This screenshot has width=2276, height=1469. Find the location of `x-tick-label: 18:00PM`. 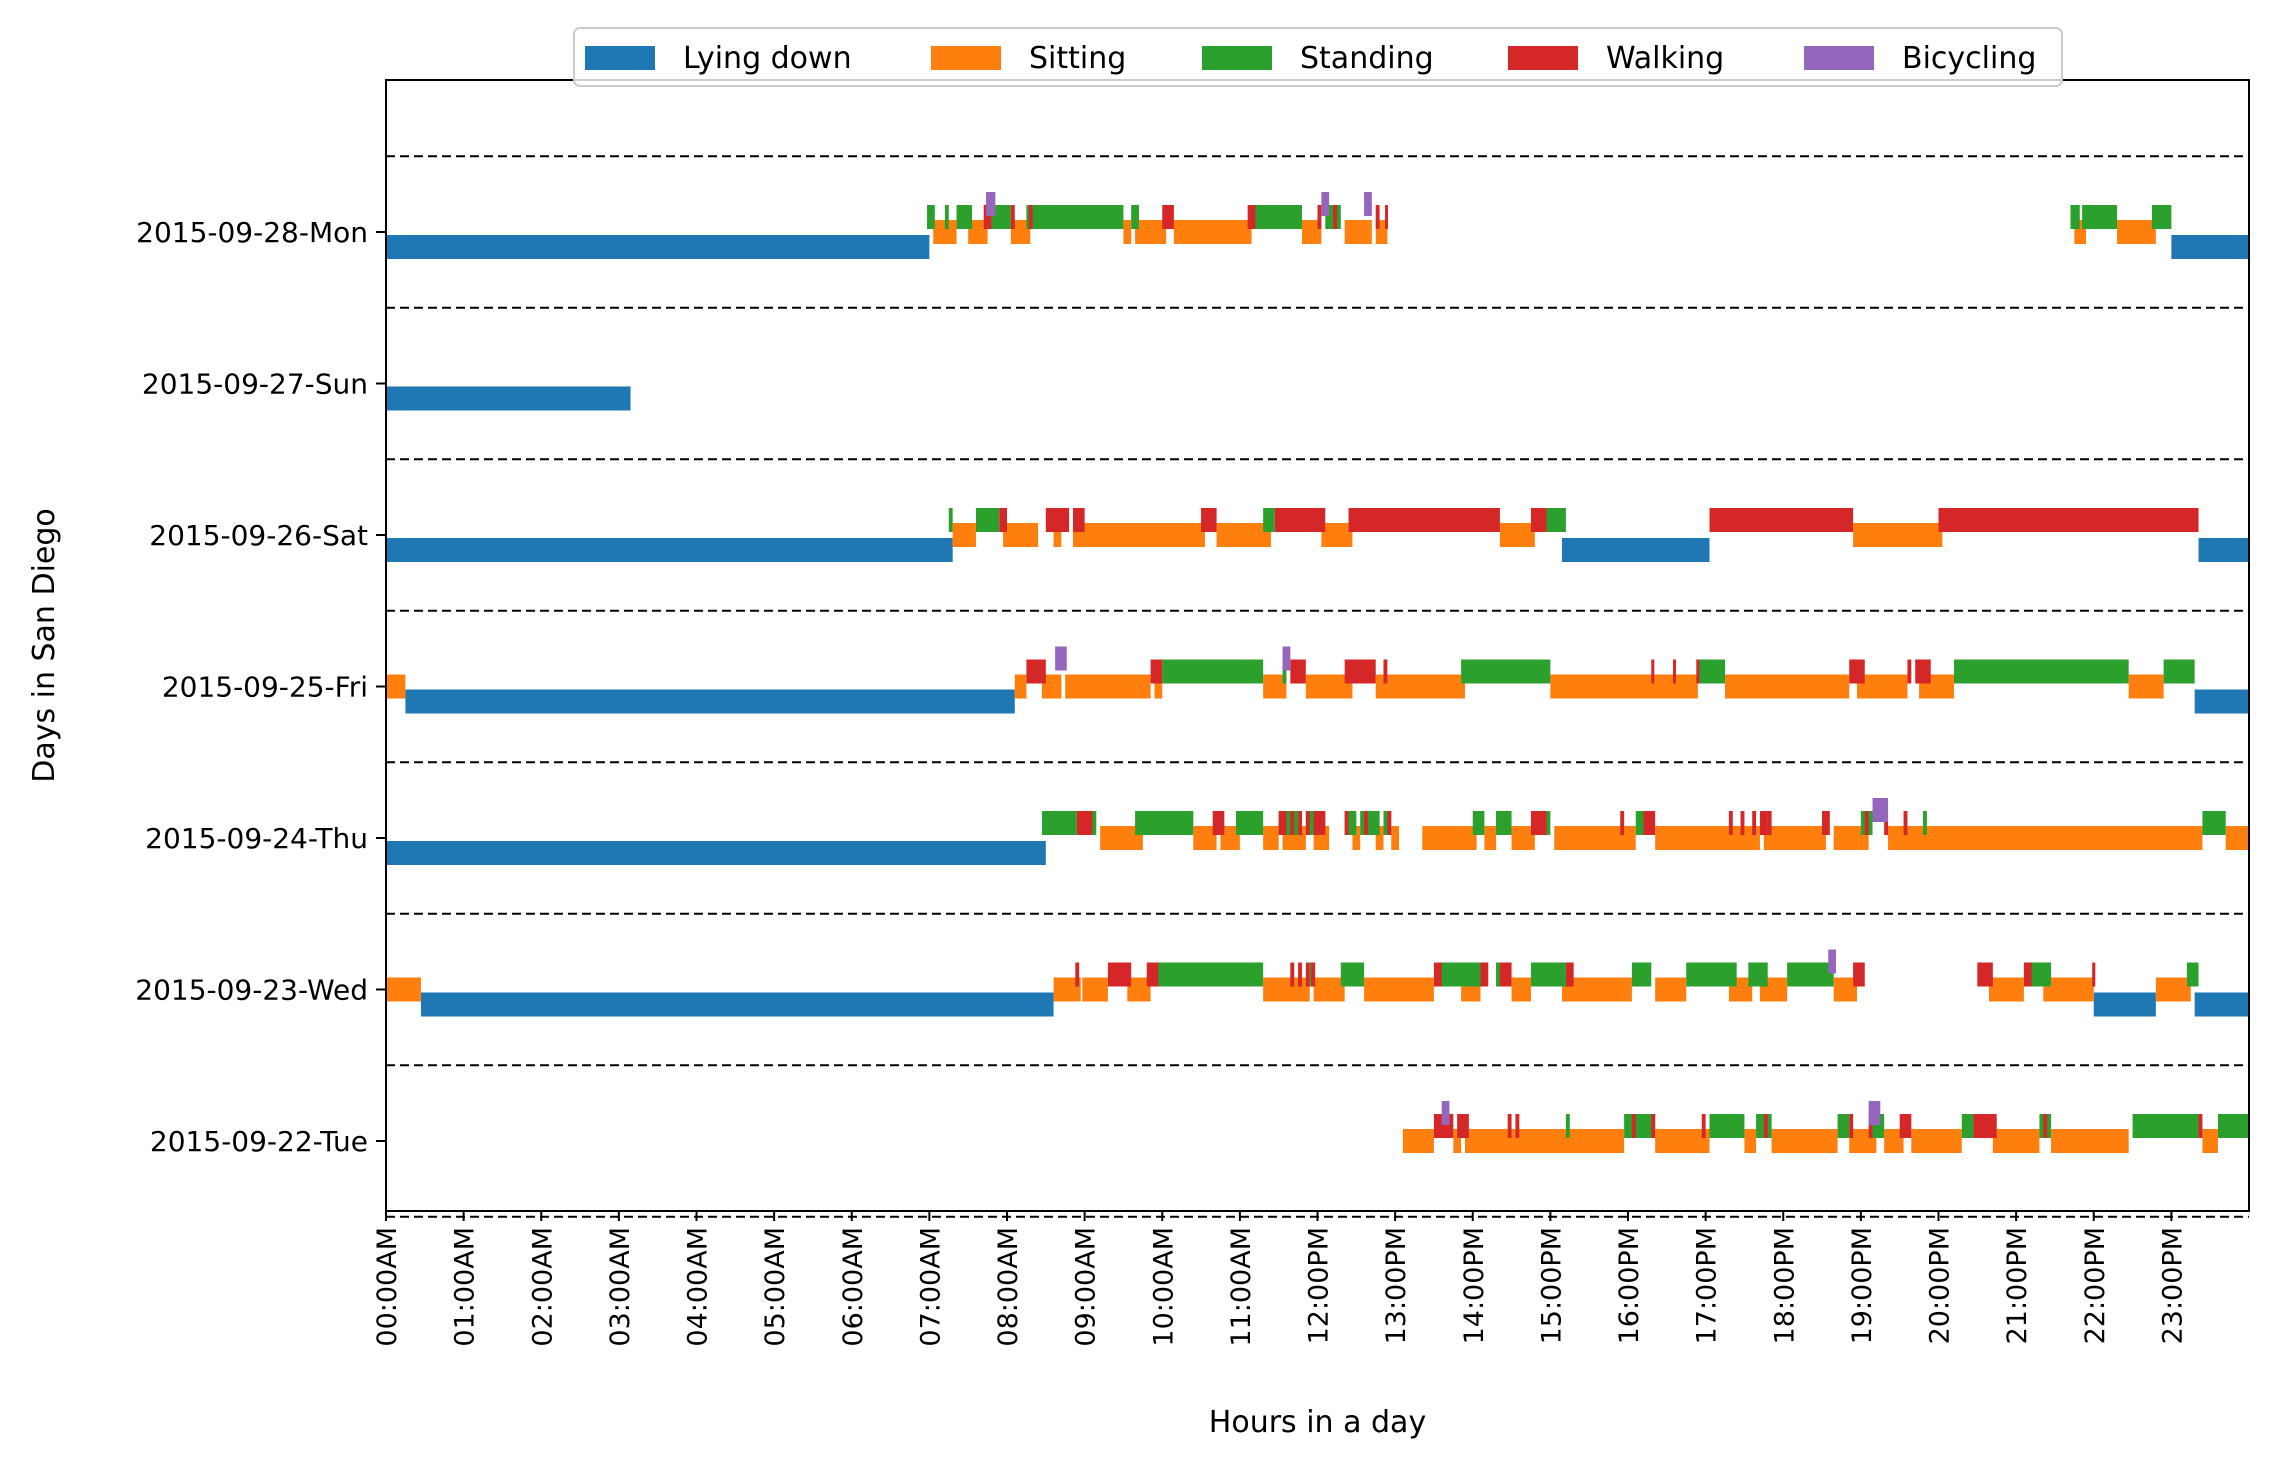

x-tick-label: 18:00PM is located at coordinates (1784, 1285).